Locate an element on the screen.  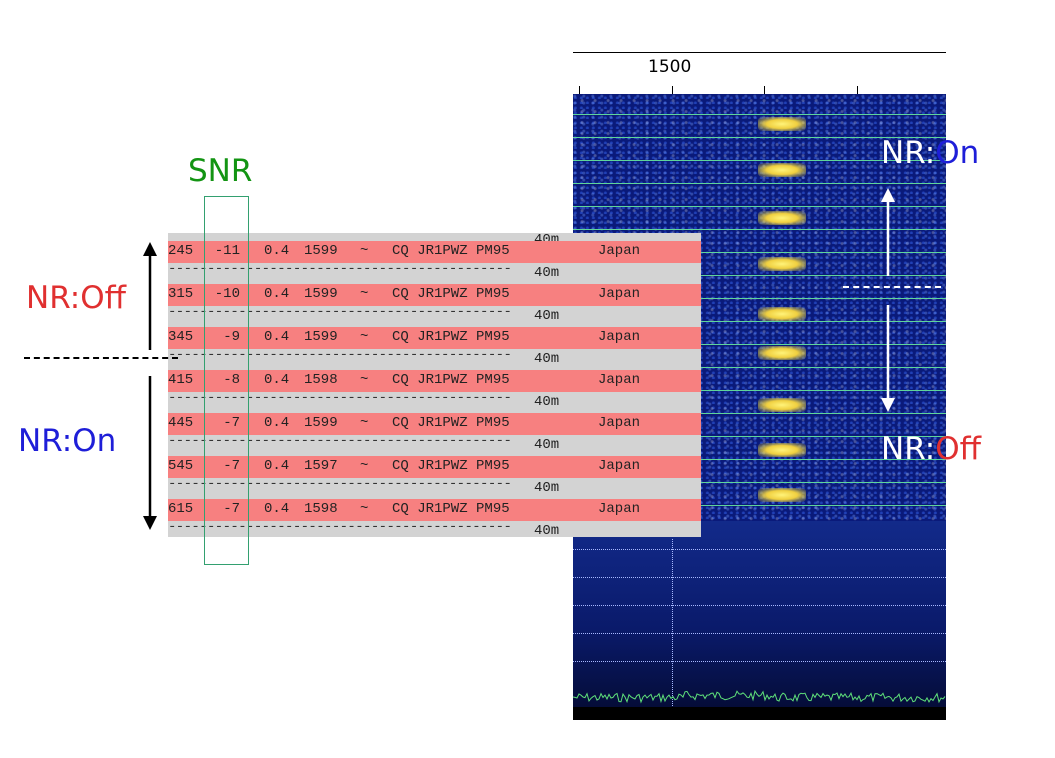
nr-off-label: NR:Off is located at coordinates (76, 298).